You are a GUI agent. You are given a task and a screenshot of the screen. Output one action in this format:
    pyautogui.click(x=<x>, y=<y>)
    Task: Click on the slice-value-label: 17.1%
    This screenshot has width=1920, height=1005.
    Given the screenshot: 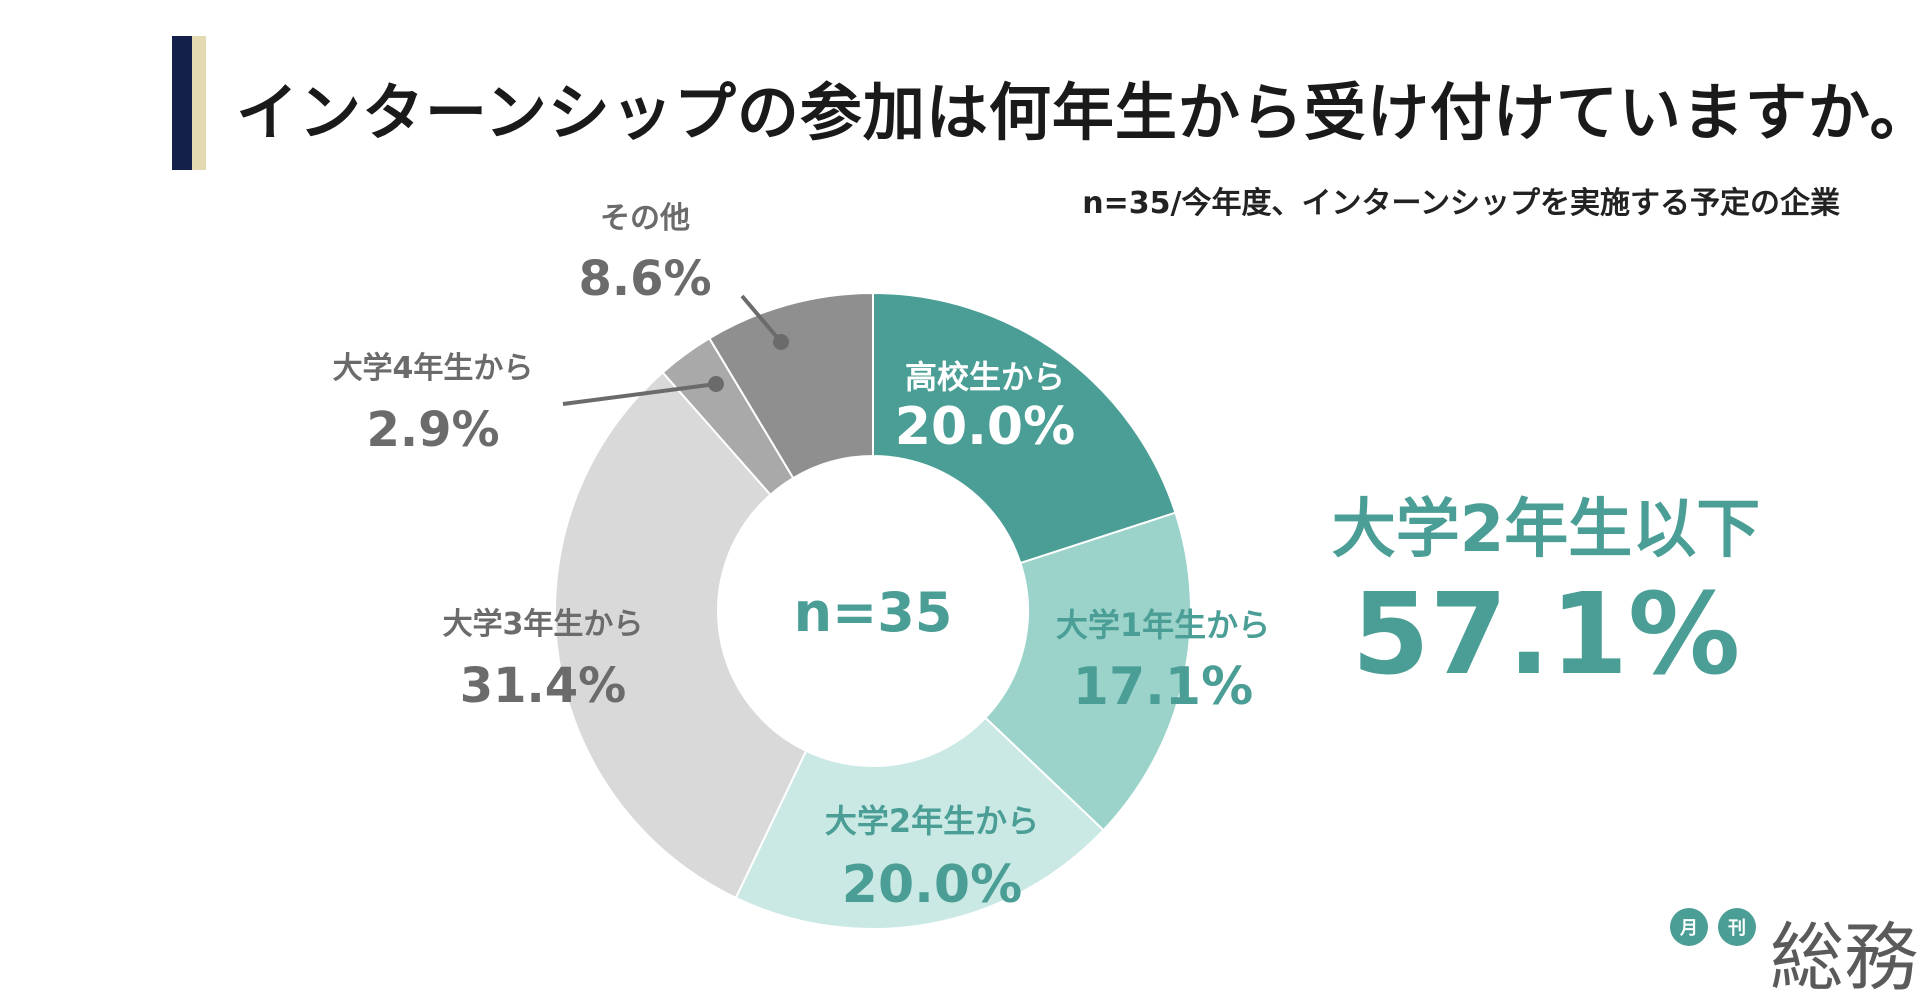 What is the action you would take?
    pyautogui.click(x=1163, y=687)
    